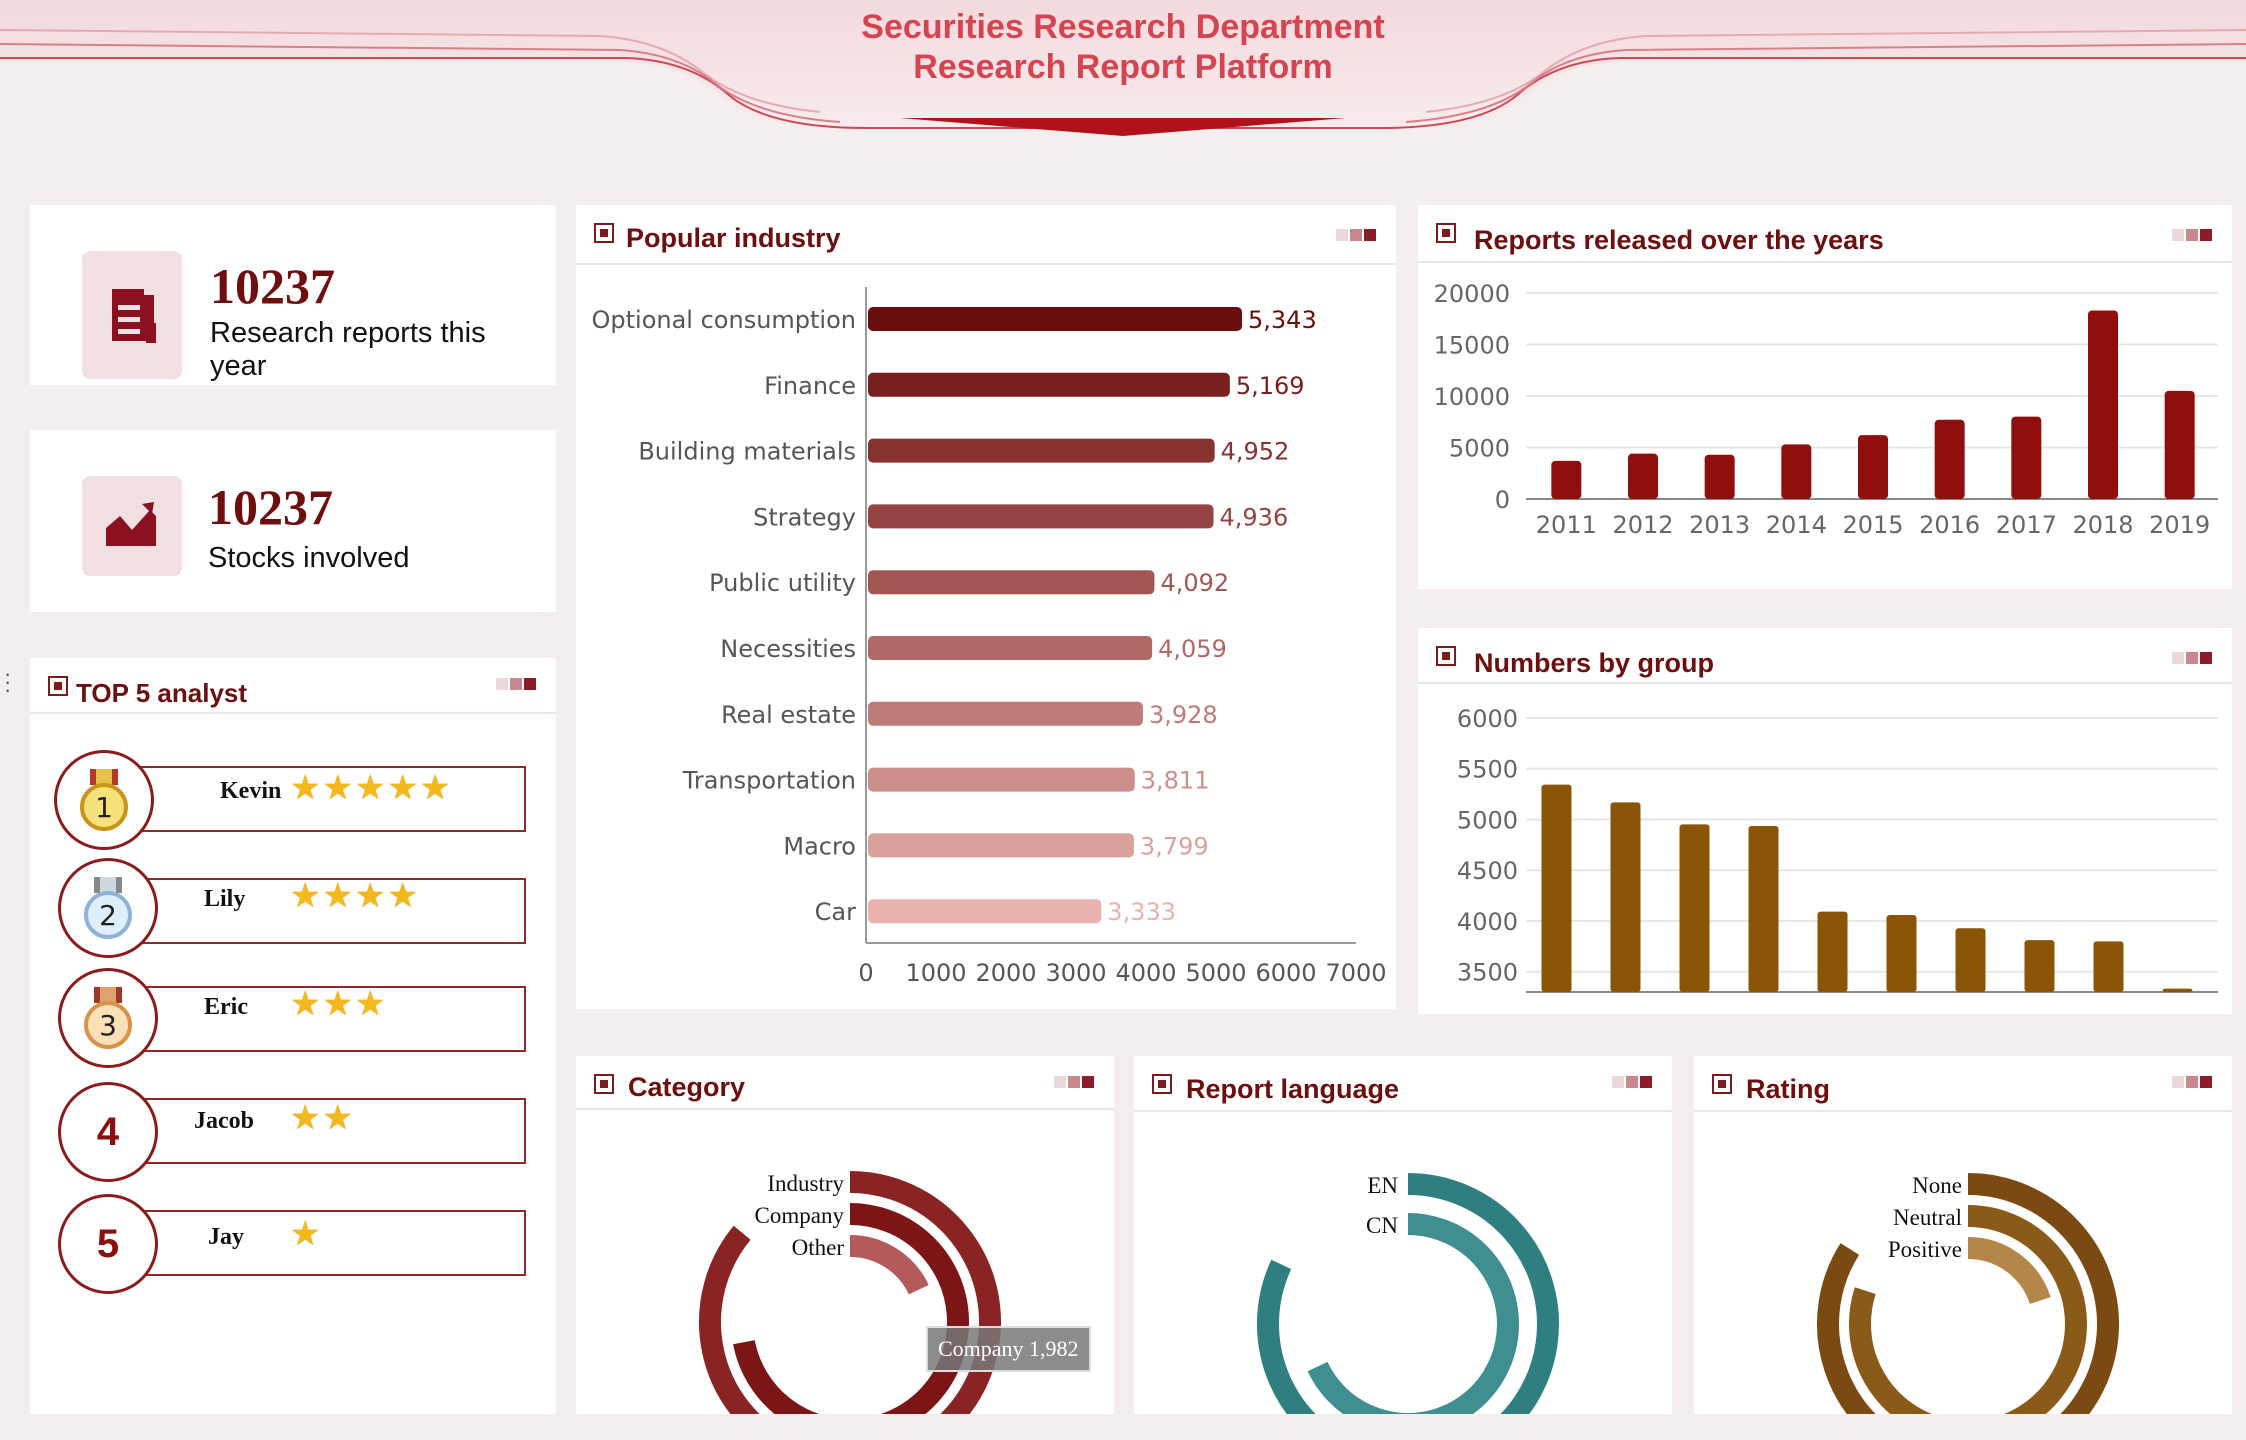 This screenshot has width=2246, height=1440. I want to click on data-label: 4,952, so click(1255, 452).